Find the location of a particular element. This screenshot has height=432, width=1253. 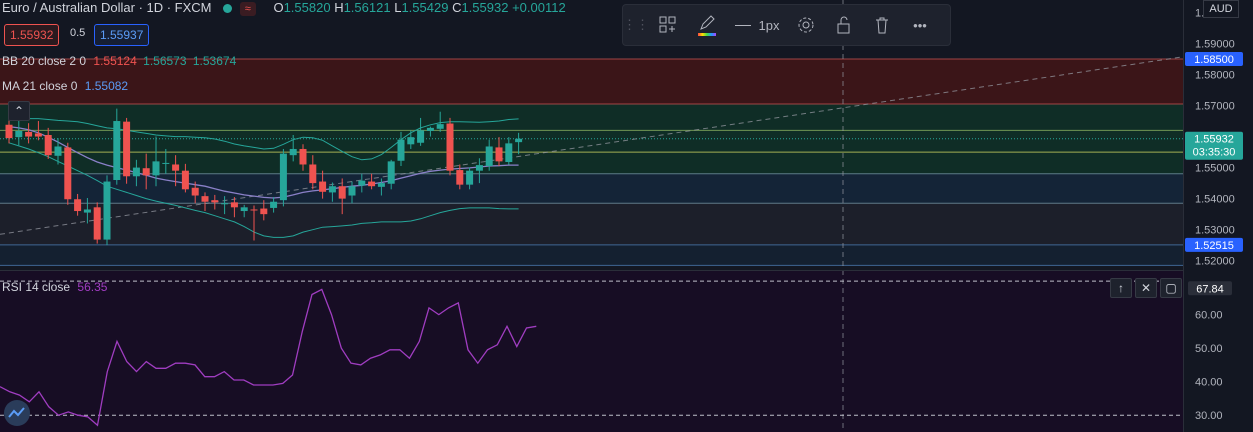

ma-legend: MA 21 close 0 1.55082 is located at coordinates (65, 86).